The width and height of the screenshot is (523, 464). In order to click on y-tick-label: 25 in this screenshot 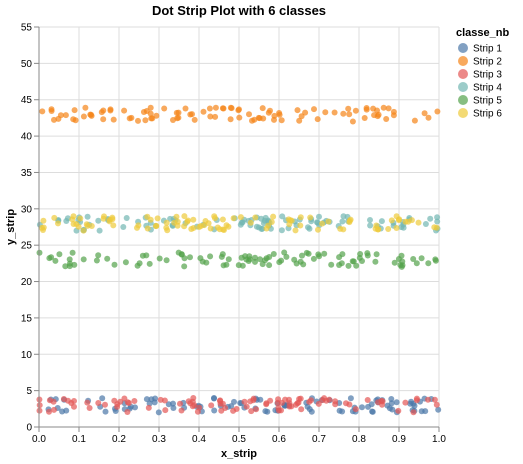, I will do `click(27, 246)`.